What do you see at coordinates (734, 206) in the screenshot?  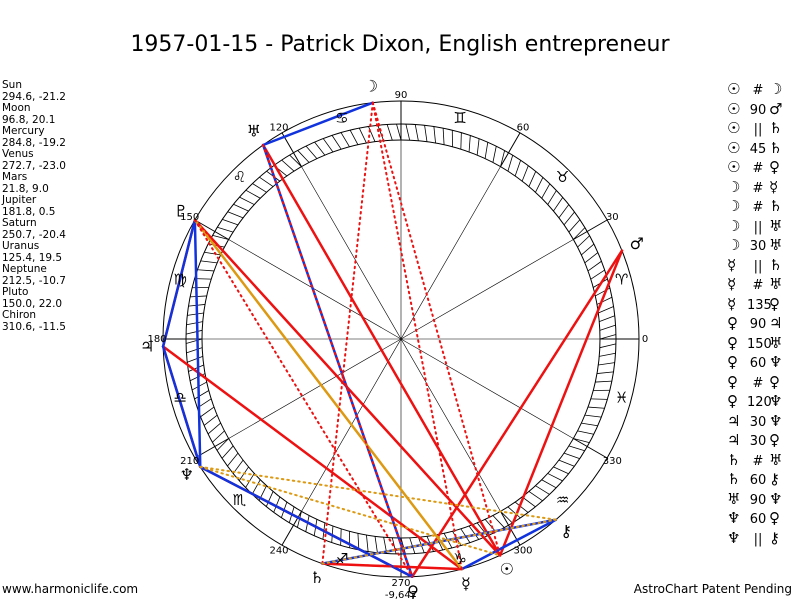 I see `aspect-planet-a: ☽` at bounding box center [734, 206].